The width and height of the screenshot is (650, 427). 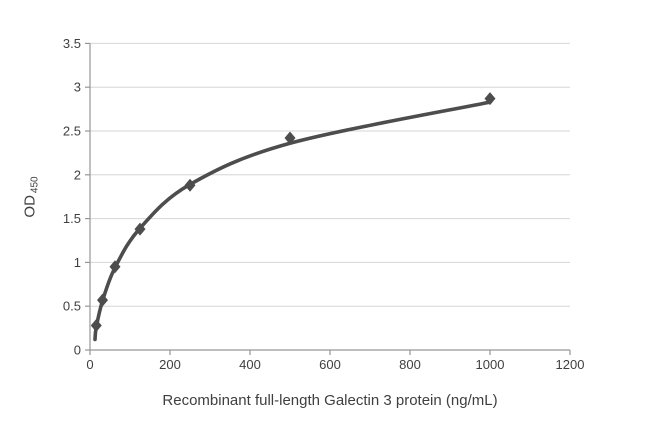 I want to click on y-axis-title-main: OD, so click(x=30, y=206).